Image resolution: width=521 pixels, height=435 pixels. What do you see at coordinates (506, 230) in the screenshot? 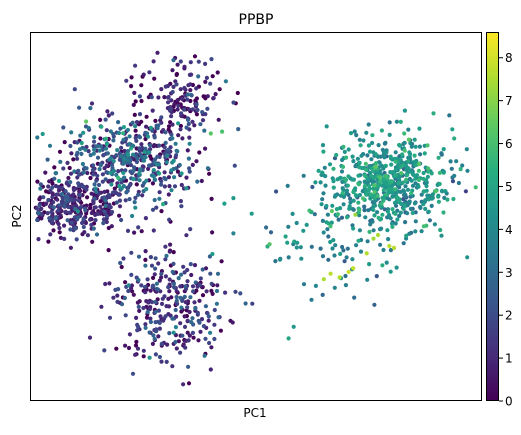
I see `colorbar-ticks: 0 1 2 3 4 5 6 7 8` at bounding box center [506, 230].